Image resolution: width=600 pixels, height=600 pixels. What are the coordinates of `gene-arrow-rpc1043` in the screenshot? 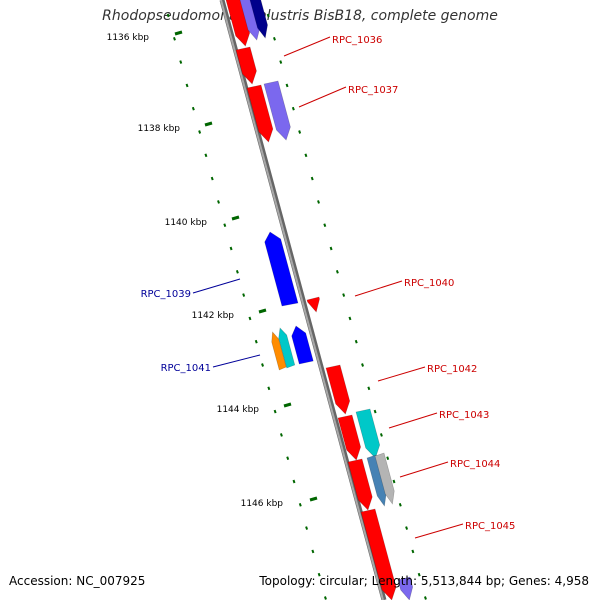 It's located at (368, 433).